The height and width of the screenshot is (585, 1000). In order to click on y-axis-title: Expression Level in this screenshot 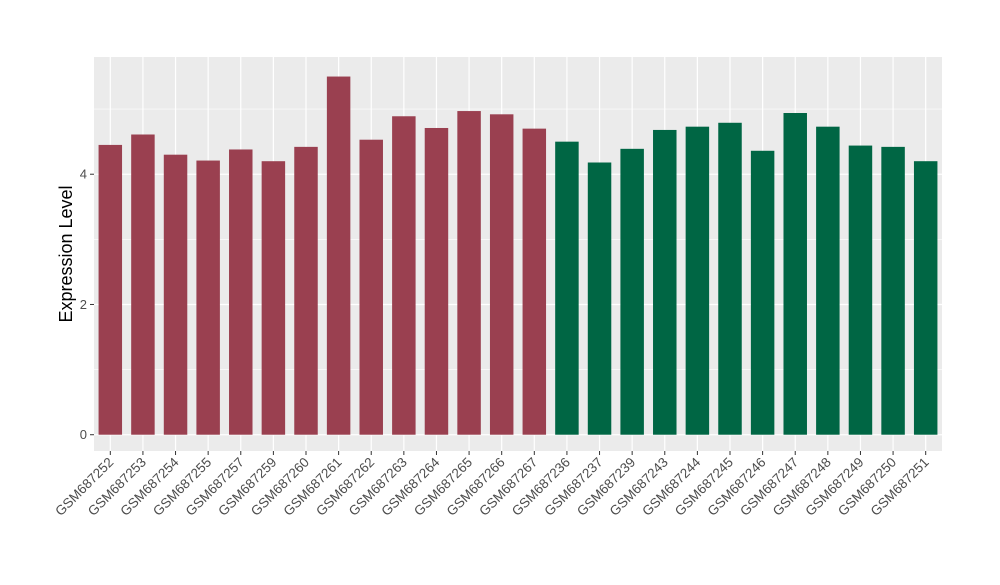, I will do `click(66, 253)`.